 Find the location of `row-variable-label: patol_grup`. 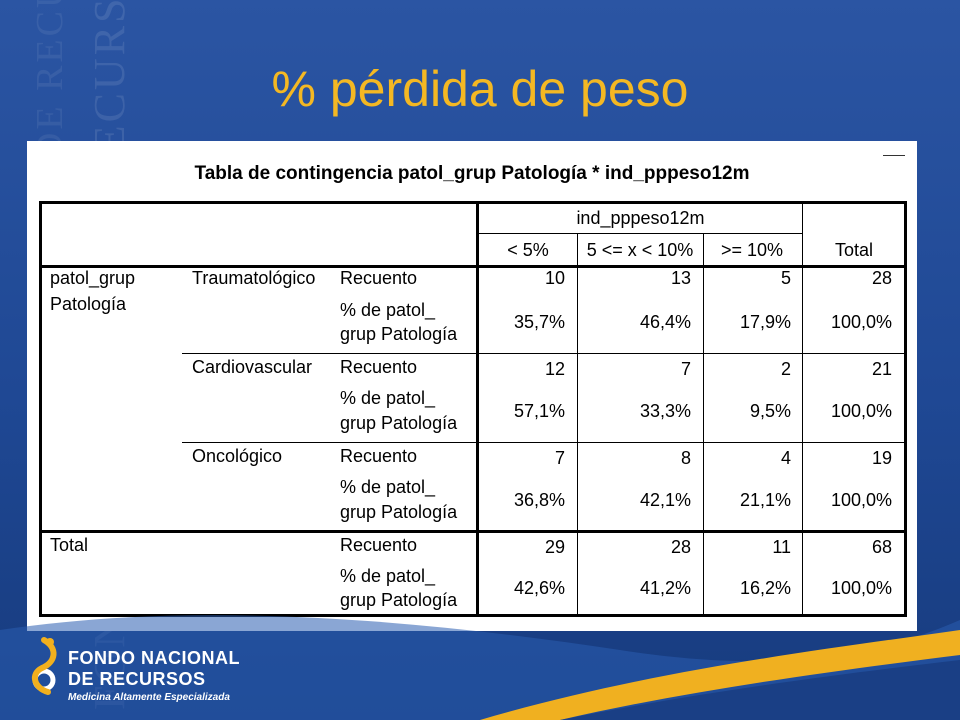

row-variable-label: patol_grup is located at coordinates (93, 278).